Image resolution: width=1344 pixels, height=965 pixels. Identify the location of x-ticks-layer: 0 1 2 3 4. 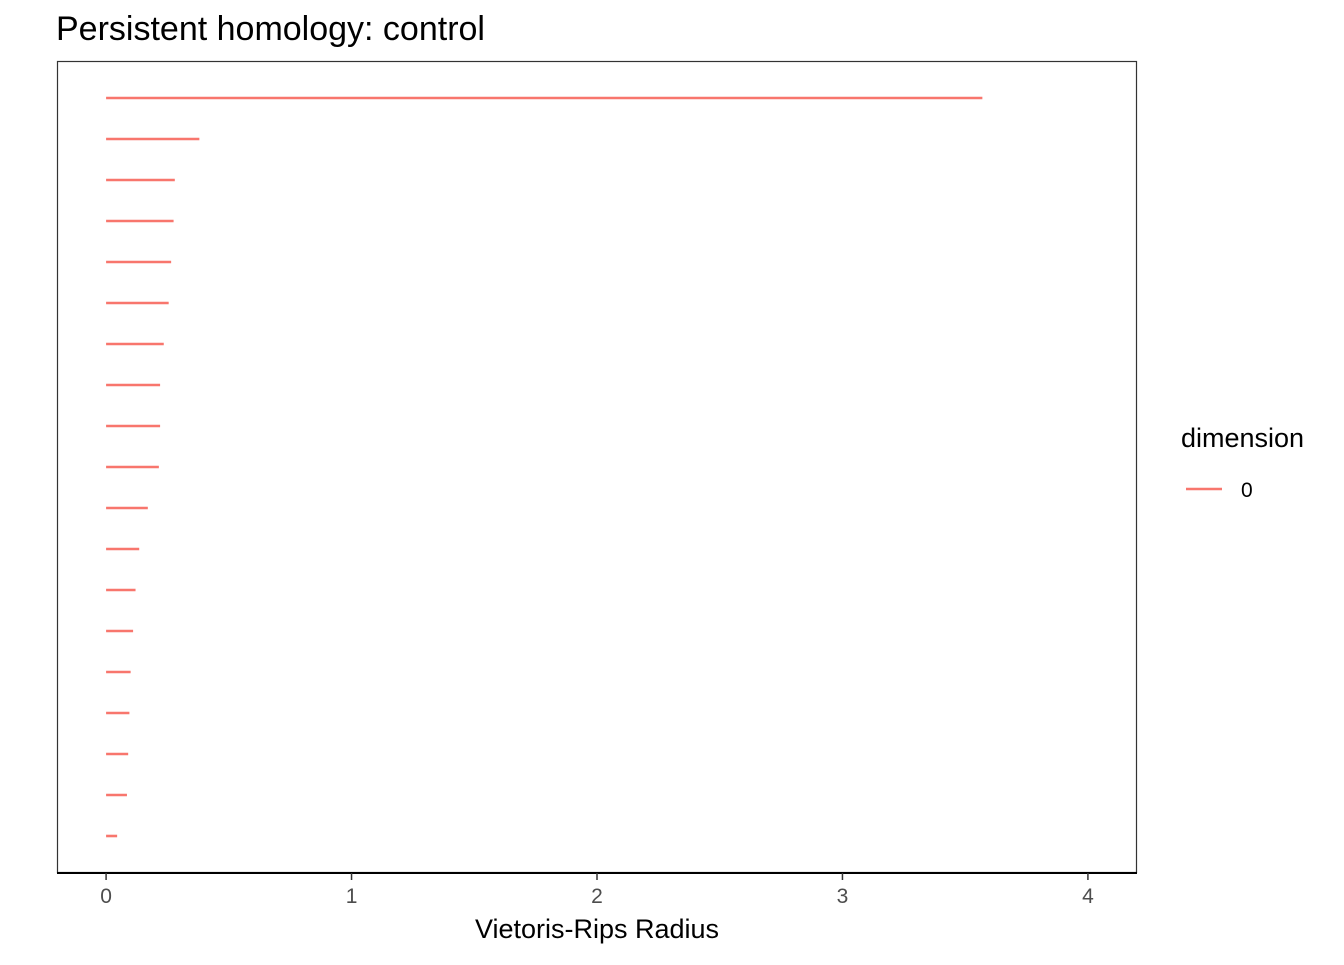
(597, 890).